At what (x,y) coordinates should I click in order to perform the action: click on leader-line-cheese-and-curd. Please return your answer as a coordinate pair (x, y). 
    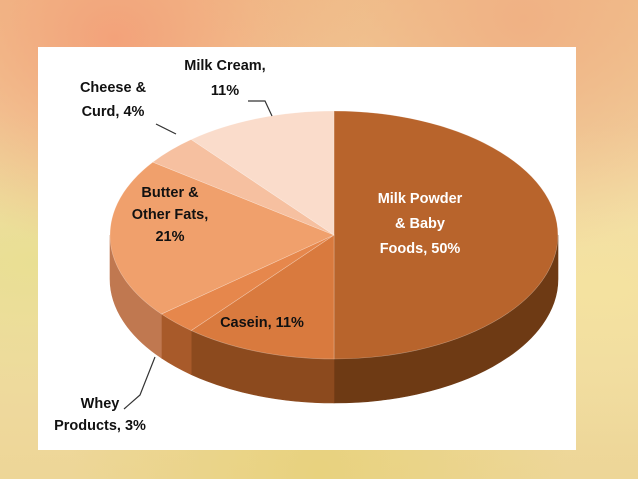
    Looking at the image, I should click on (166, 129).